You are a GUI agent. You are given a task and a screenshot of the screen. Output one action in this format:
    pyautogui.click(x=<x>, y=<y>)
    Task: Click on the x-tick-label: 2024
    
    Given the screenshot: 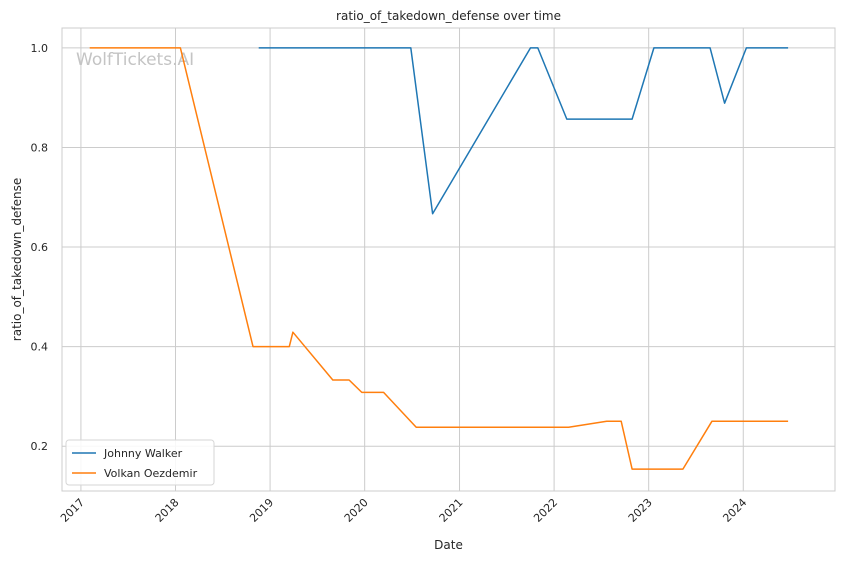 What is the action you would take?
    pyautogui.click(x=734, y=510)
    